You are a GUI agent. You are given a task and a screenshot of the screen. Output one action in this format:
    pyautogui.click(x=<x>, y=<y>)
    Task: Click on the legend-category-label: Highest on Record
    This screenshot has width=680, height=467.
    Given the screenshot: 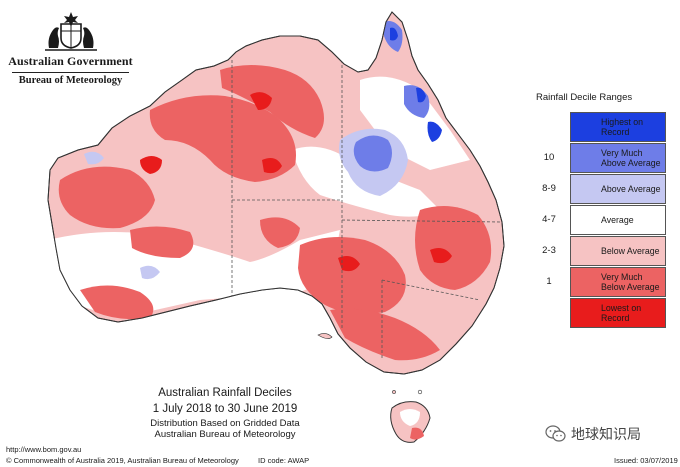 What is the action you would take?
    pyautogui.click(x=607, y=127)
    